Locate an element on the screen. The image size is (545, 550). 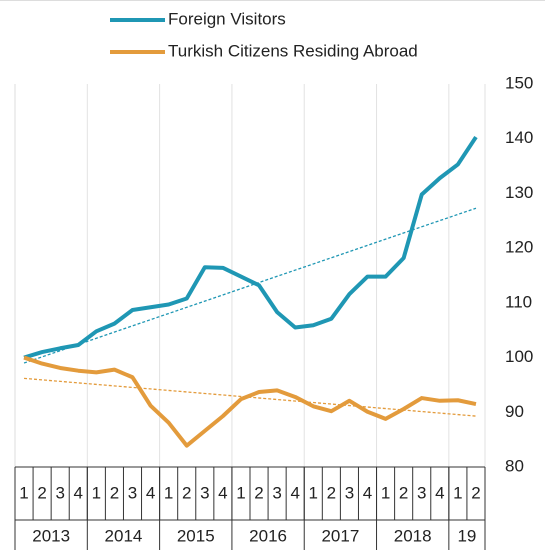
x-group-label: 2014 is located at coordinates (124, 535).